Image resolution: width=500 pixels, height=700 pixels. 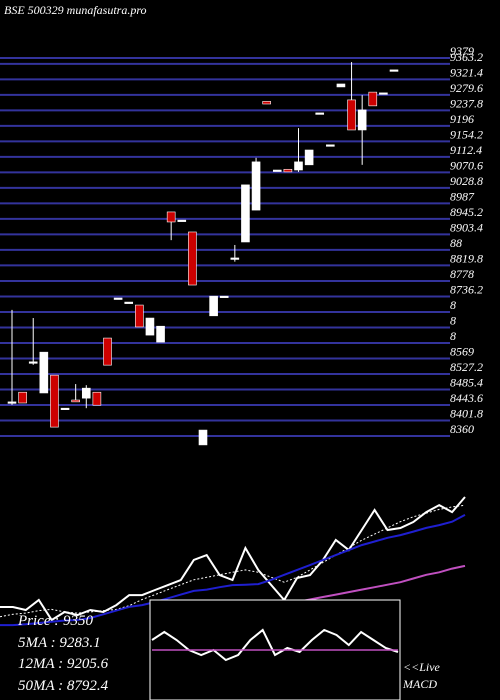 What do you see at coordinates (466, 72) in the screenshot?
I see `y-tick-label: 9321.4` at bounding box center [466, 72].